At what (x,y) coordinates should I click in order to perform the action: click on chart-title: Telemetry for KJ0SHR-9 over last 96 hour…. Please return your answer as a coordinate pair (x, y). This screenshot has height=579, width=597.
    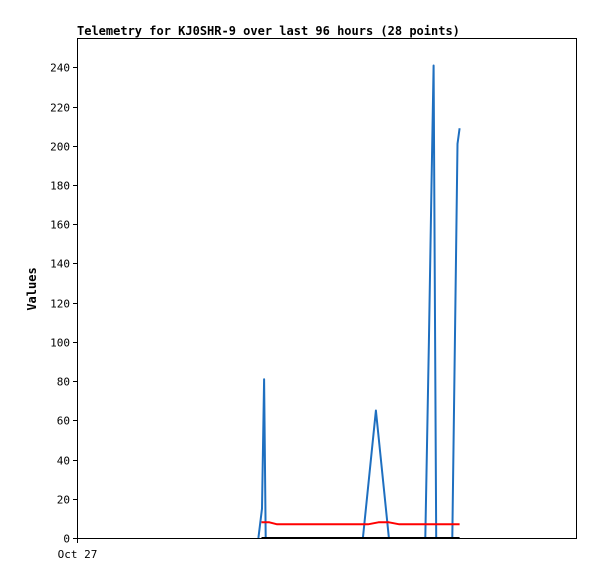
    Looking at the image, I should click on (268, 31).